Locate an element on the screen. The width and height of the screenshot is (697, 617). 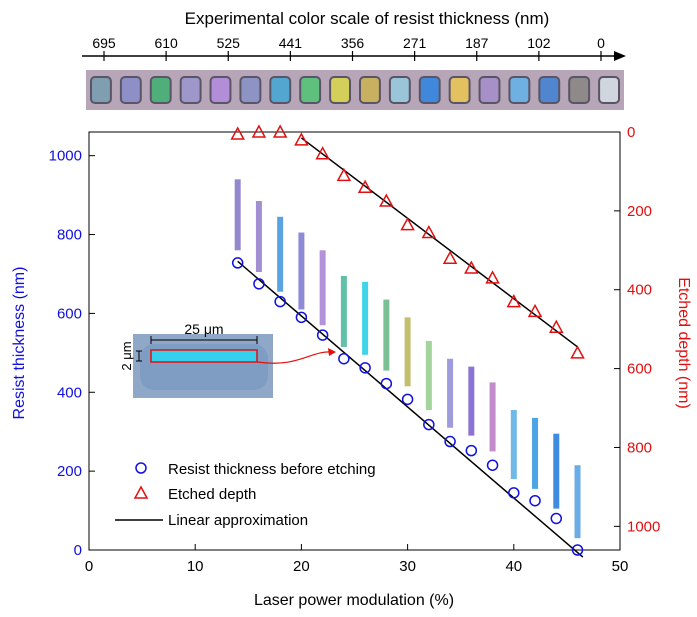
x-tick-label: 30 is located at coordinates (407, 566).